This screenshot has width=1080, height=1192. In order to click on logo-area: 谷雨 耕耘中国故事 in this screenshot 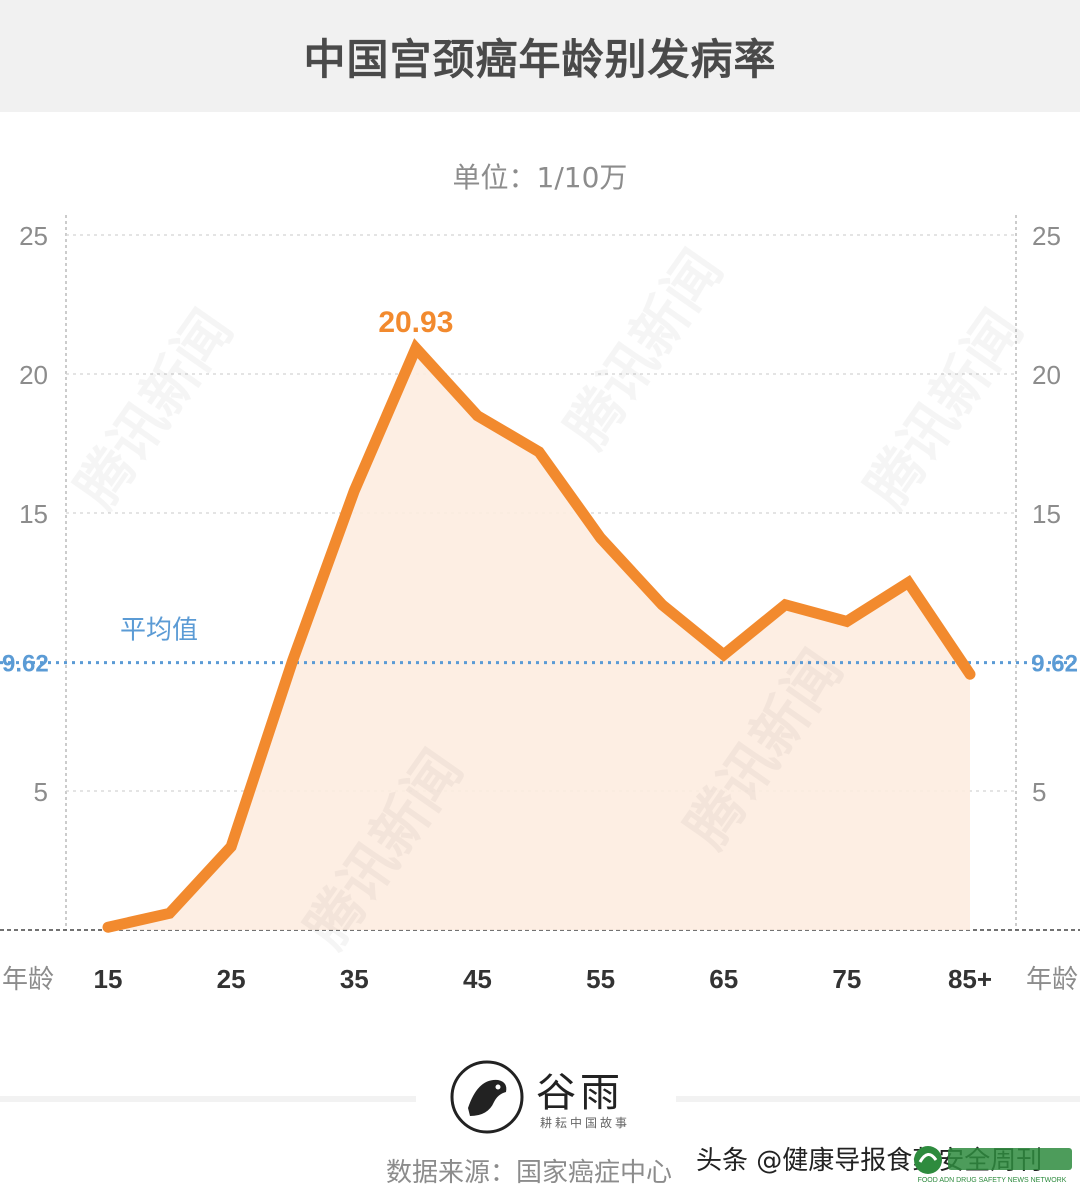, I will do `click(540, 1095)`.